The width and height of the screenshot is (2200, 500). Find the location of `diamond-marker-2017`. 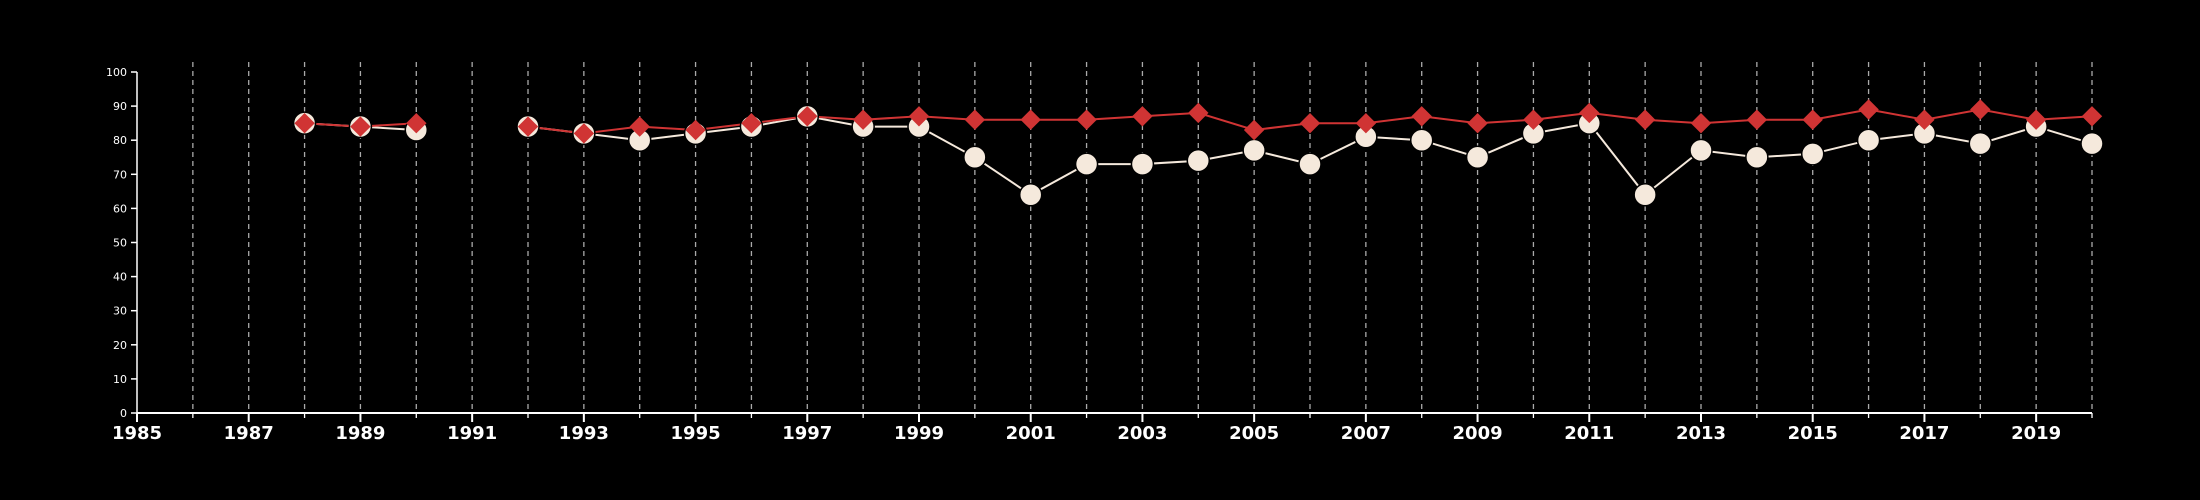

diamond-marker-2017 is located at coordinates (1924, 119).